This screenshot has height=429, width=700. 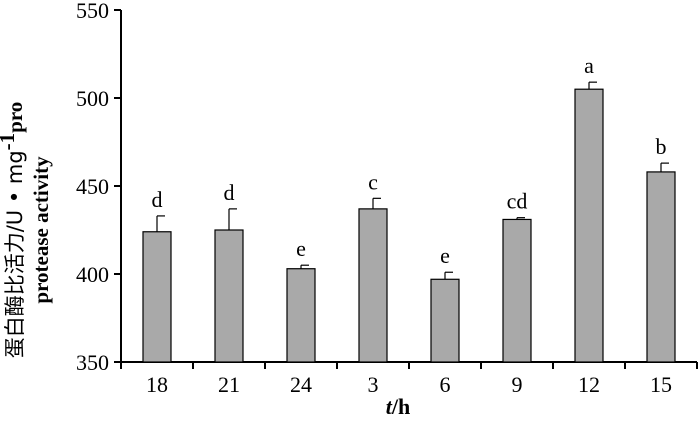 What do you see at coordinates (589, 65) in the screenshot?
I see `significance-label: a` at bounding box center [589, 65].